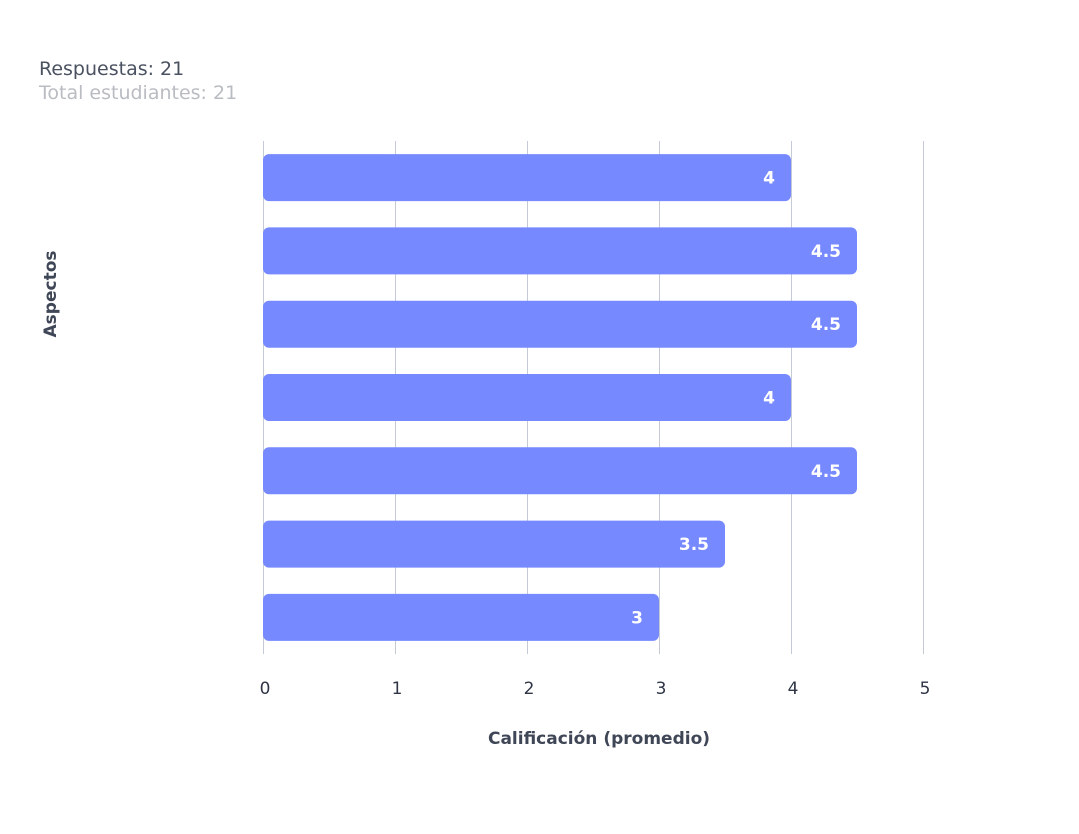 This screenshot has width=1079, height=834. Describe the element at coordinates (265, 689) in the screenshot. I see `x-tick-label: 0` at that location.